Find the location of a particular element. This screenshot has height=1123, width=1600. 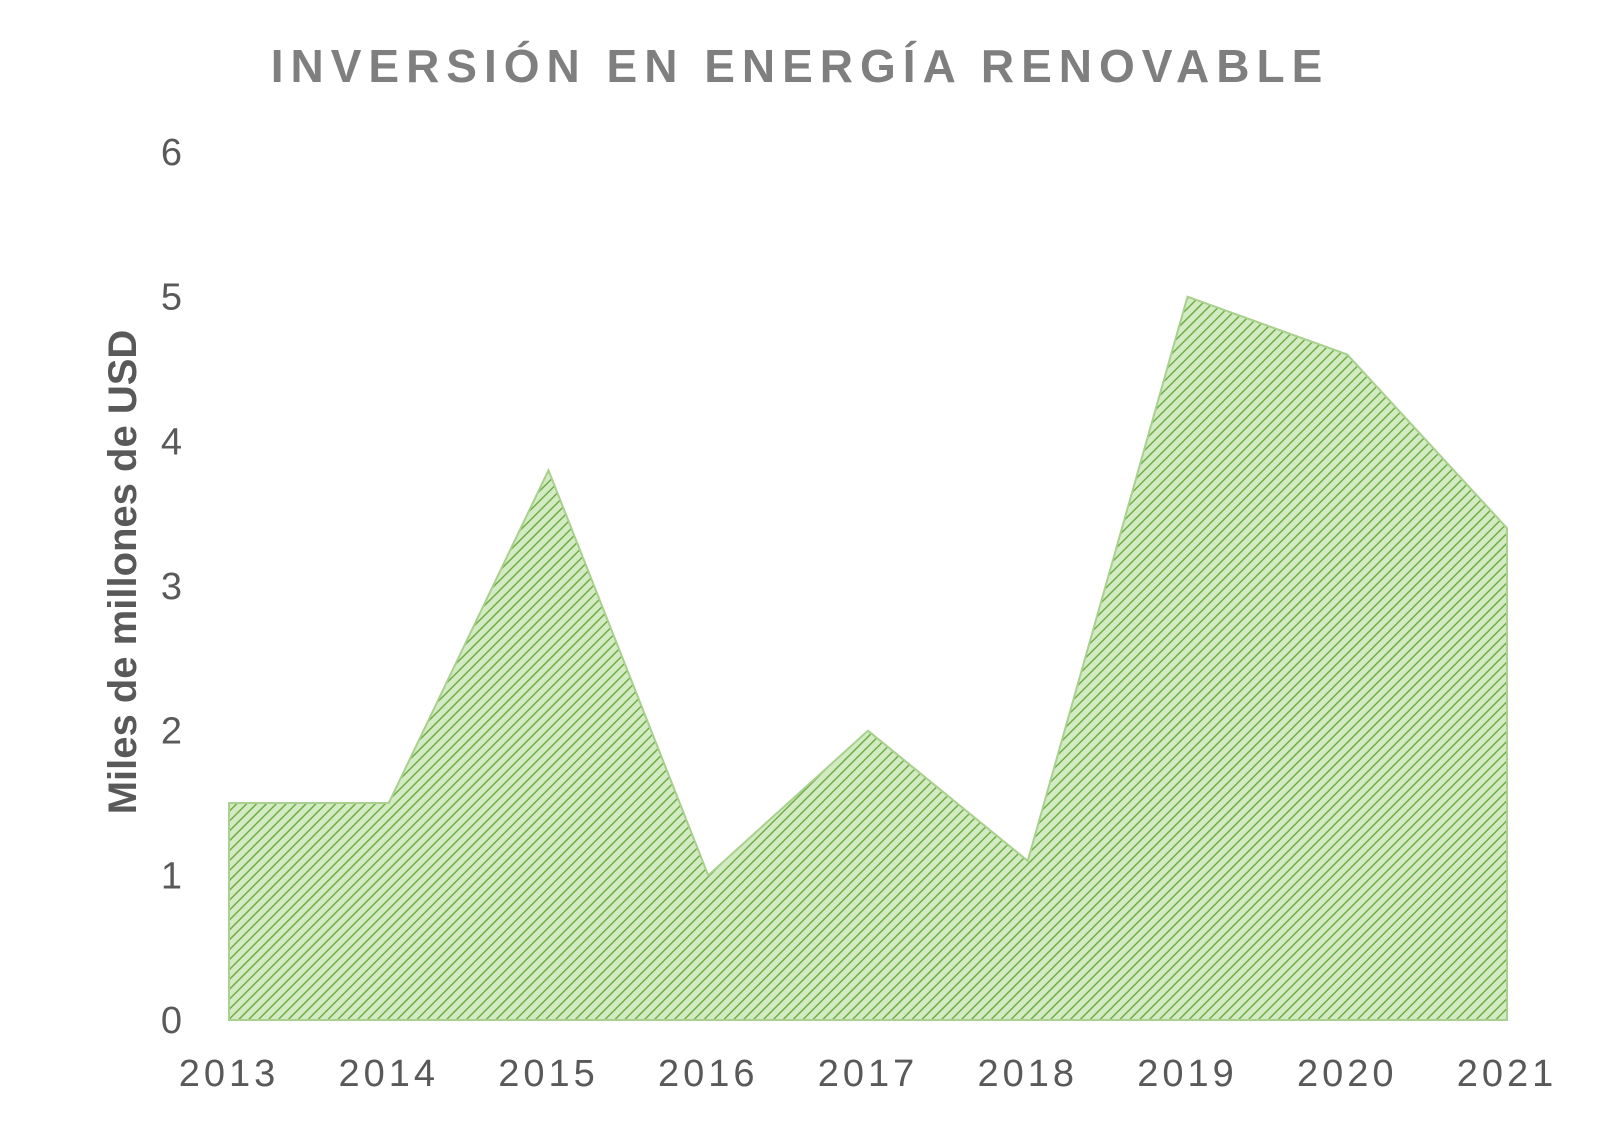

x-axis-ticks: 2013 2014 2015 2016 2017 2018 2019 2020 2021 is located at coordinates (868, 1074).